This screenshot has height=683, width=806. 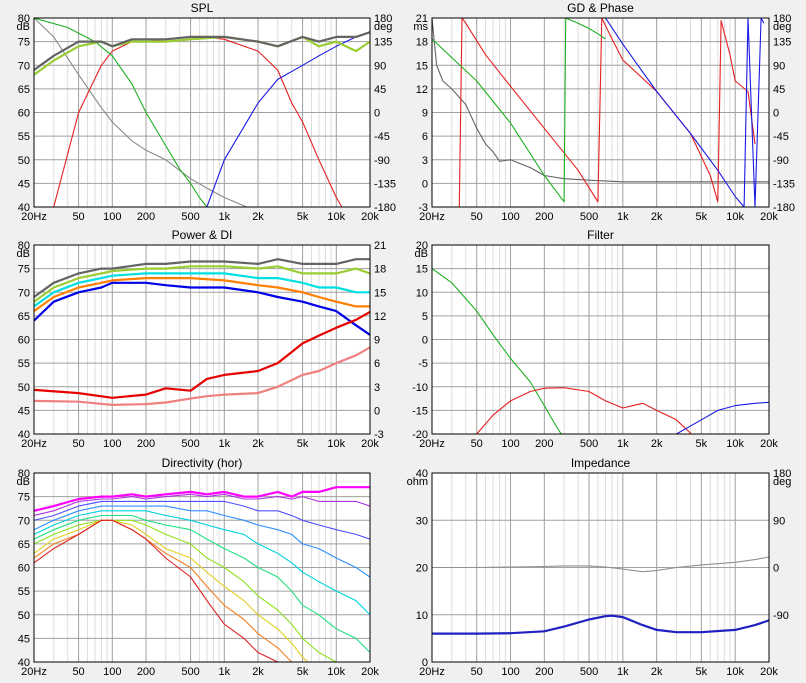 I want to click on y2-tick-label: 21, so click(x=380, y=246).